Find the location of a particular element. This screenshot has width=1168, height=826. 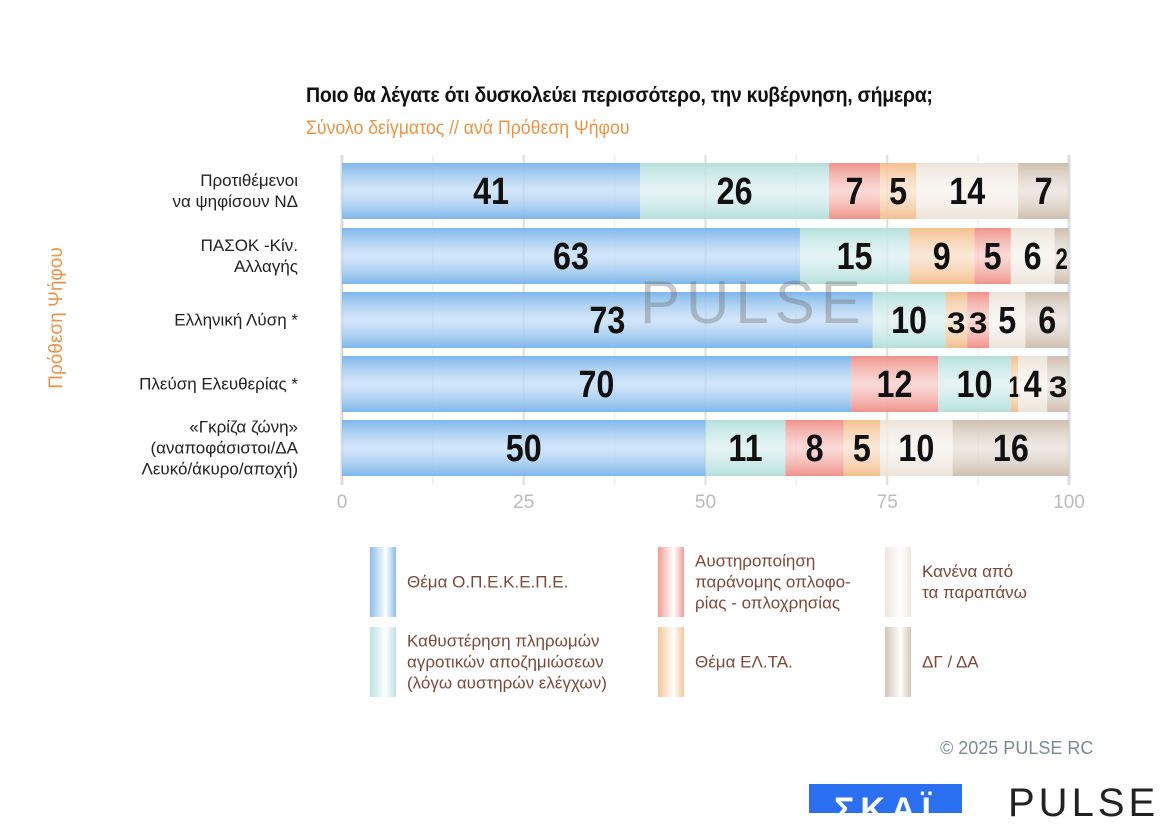

data-label: 16 is located at coordinates (1011, 449).